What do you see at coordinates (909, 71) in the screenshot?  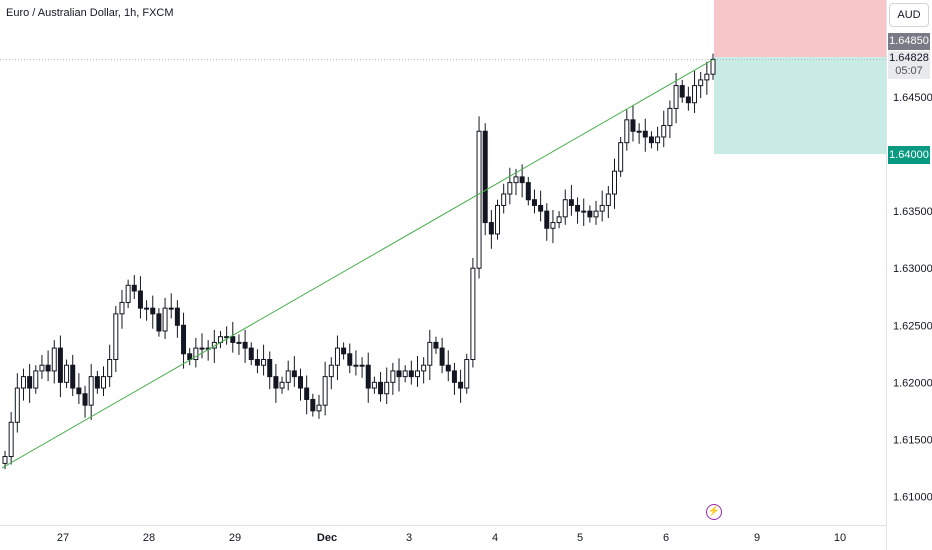 I see `bar-countdown: 05:07` at bounding box center [909, 71].